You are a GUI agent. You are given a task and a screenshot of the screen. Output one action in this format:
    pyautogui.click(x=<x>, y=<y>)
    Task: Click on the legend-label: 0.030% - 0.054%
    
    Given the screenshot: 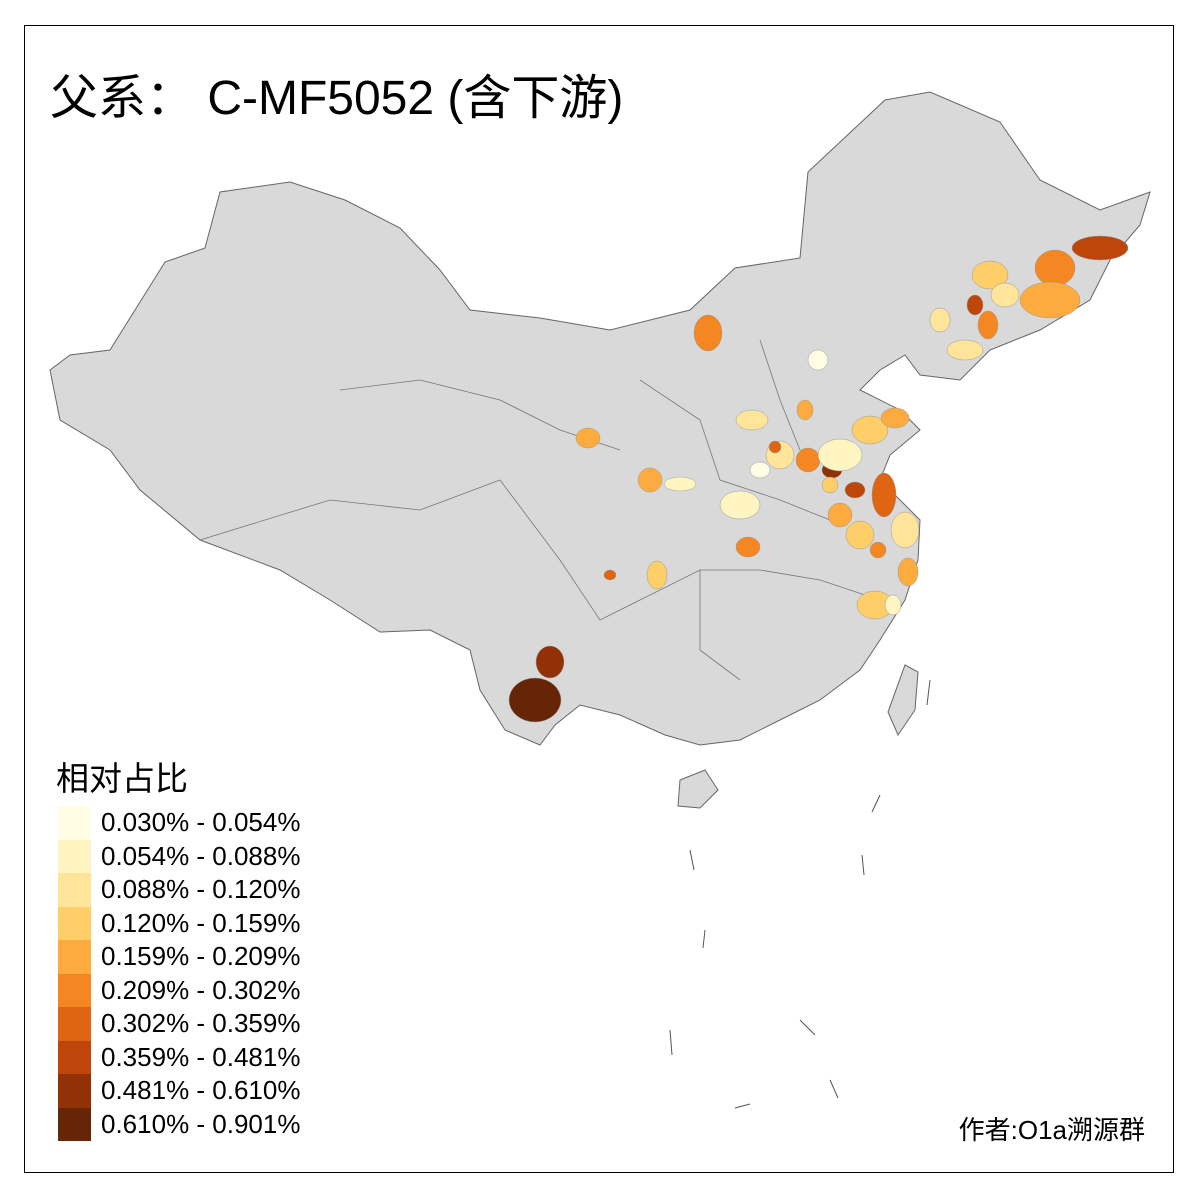 What is the action you would take?
    pyautogui.click(x=201, y=822)
    